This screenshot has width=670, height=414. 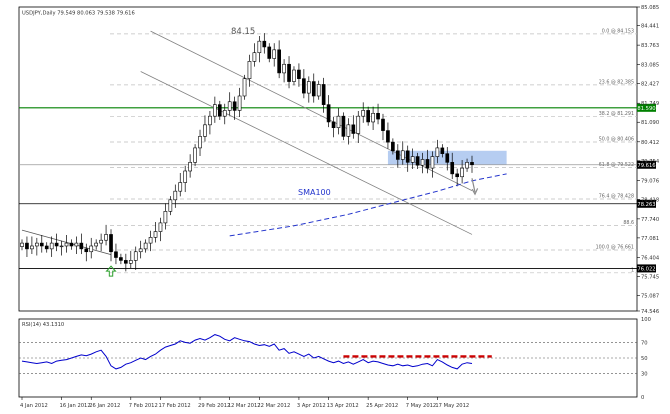 What do you see at coordinates (650, 8) in the screenshot?
I see `price-tick-label-0: 85.085` at bounding box center [650, 8].